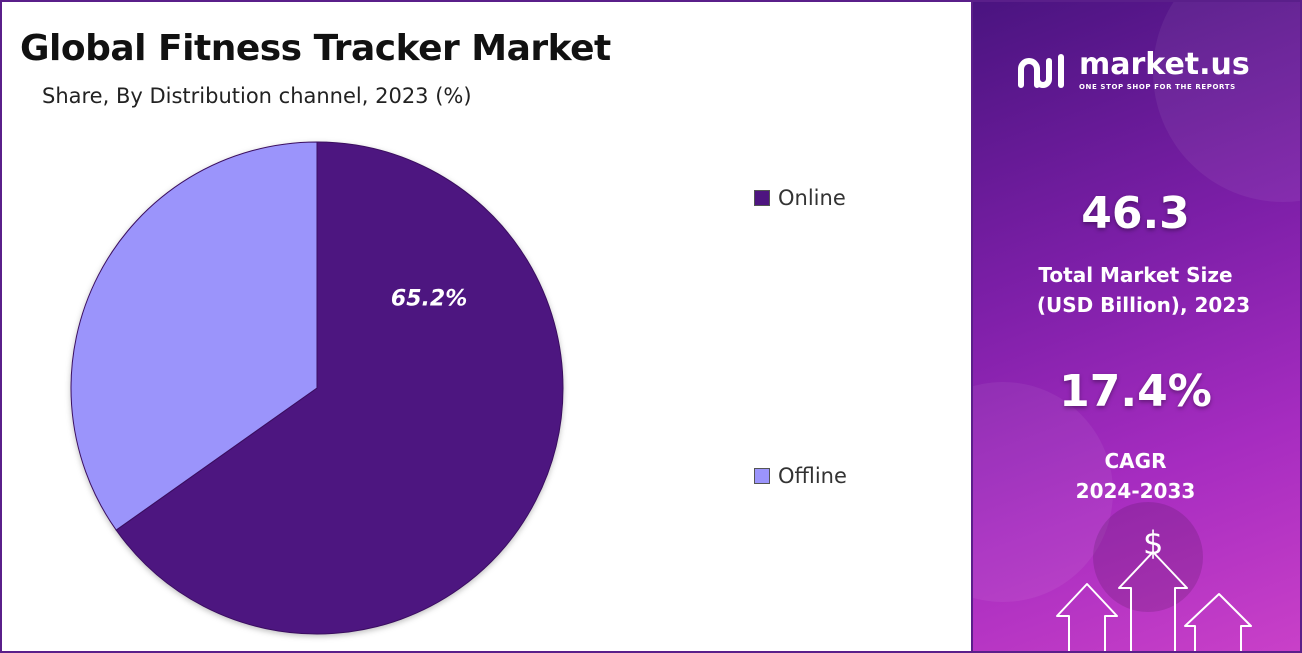  Describe the element at coordinates (315, 48) in the screenshot. I see `chart-title: Global Fitness Tracker Market` at that location.